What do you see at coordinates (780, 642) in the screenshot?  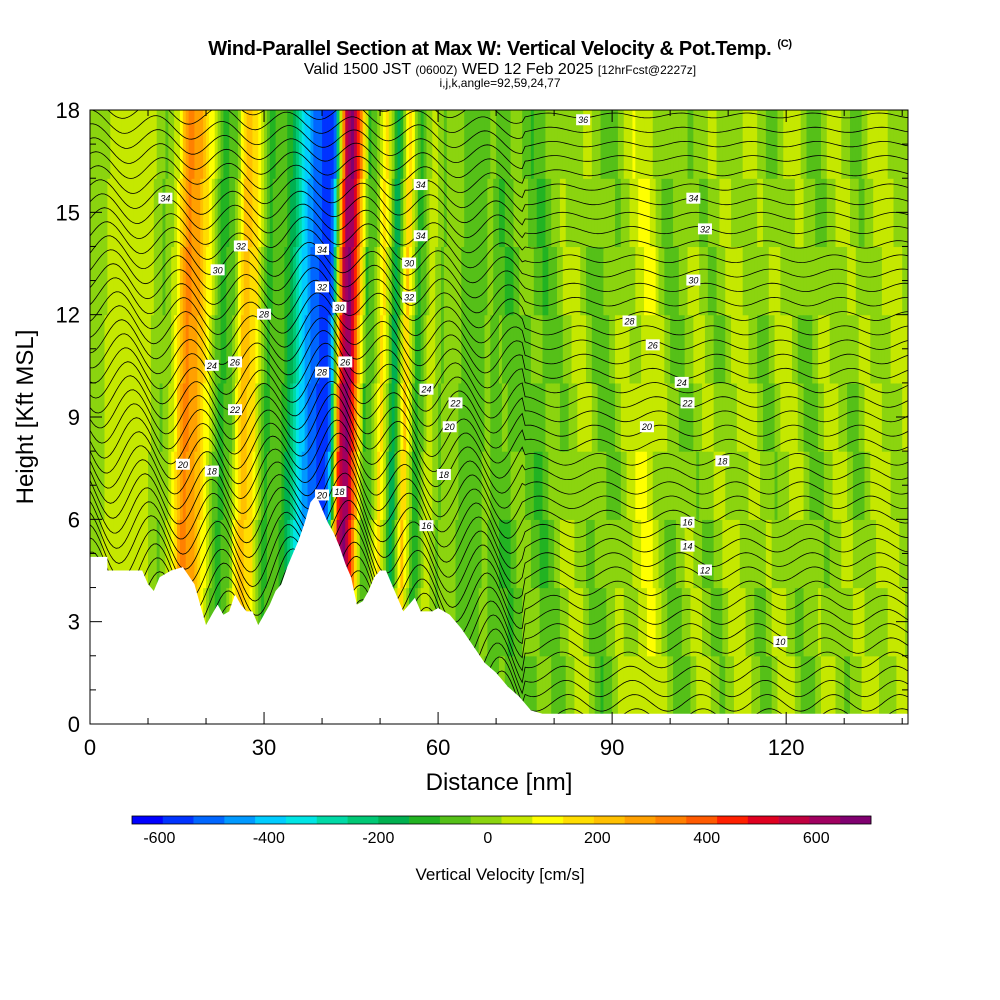 I see `contour-label: 10` at bounding box center [780, 642].